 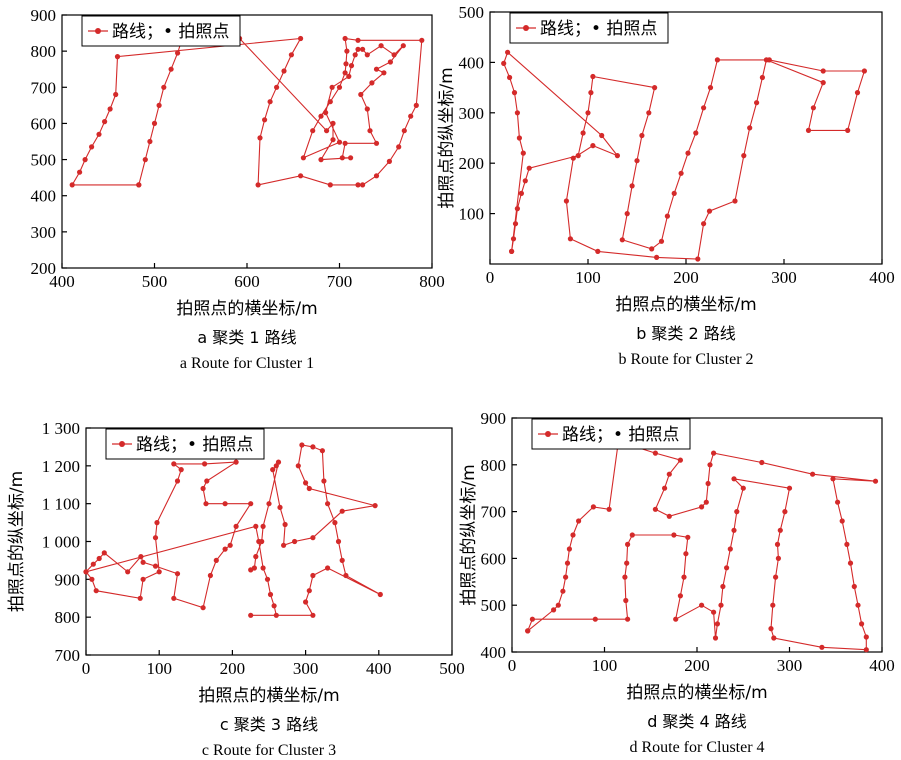 What do you see at coordinates (684, 155) in the screenshot?
I see `route-line` at bounding box center [684, 155].